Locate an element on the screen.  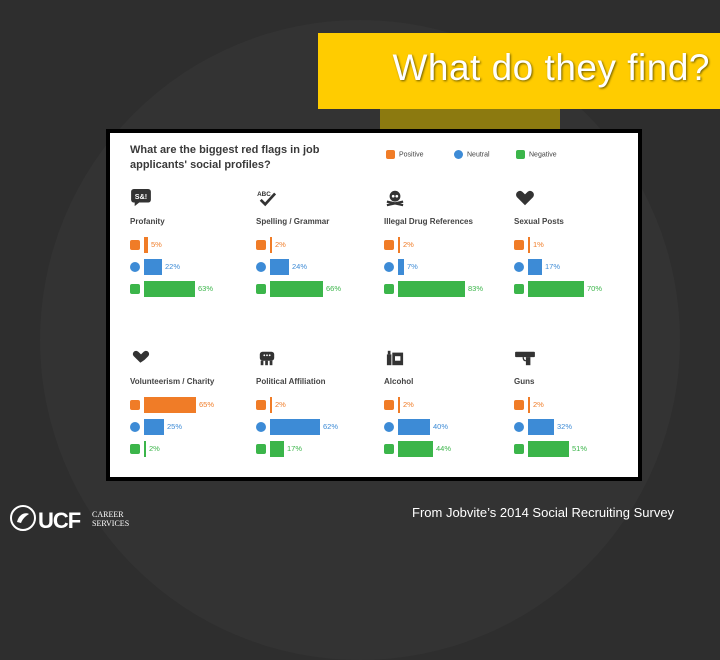
category-label: Spelling / Grammar is located at coordinates (293, 221).